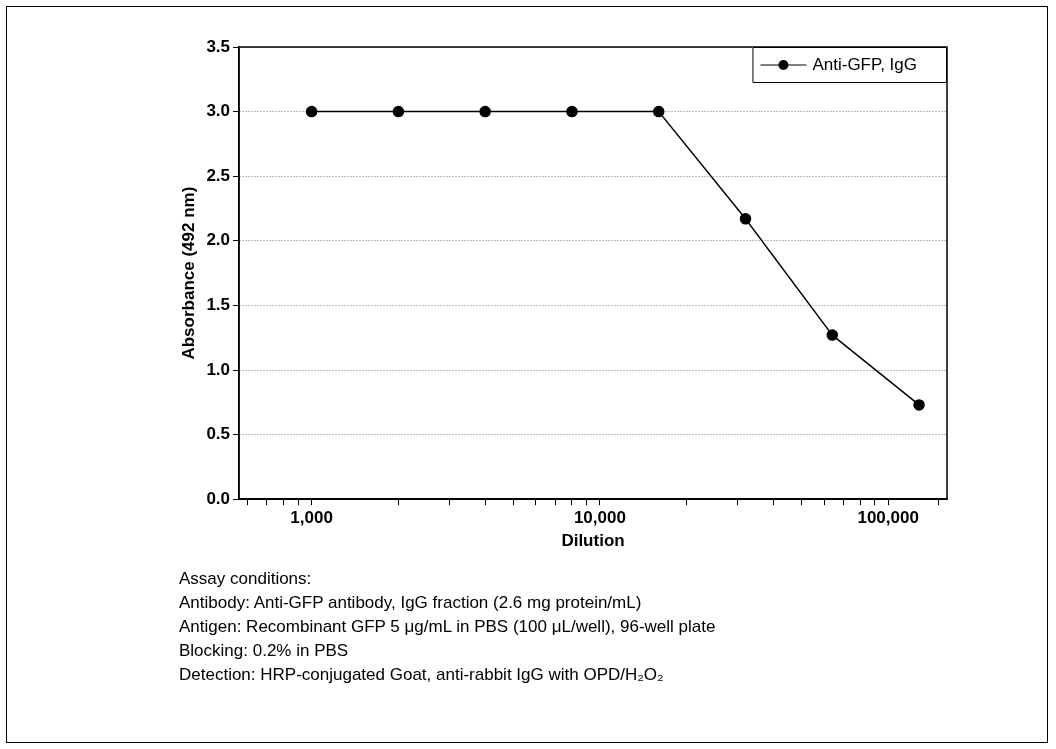 Image resolution: width=1056 pixels, height=749 pixels. Describe the element at coordinates (218, 175) in the screenshot. I see `y-tick-label: 2.5` at that location.